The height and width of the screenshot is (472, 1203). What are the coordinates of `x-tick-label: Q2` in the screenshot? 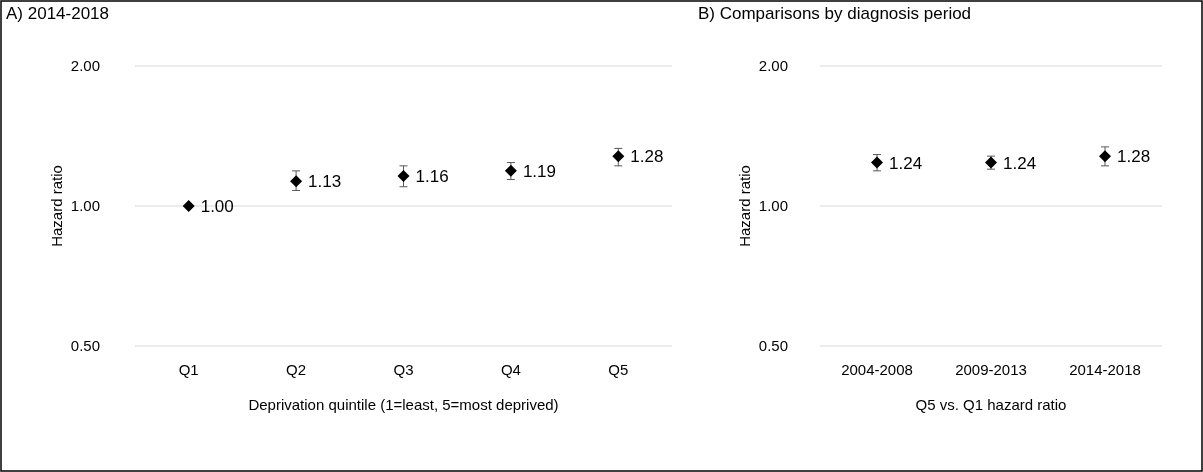 It's located at (296, 369).